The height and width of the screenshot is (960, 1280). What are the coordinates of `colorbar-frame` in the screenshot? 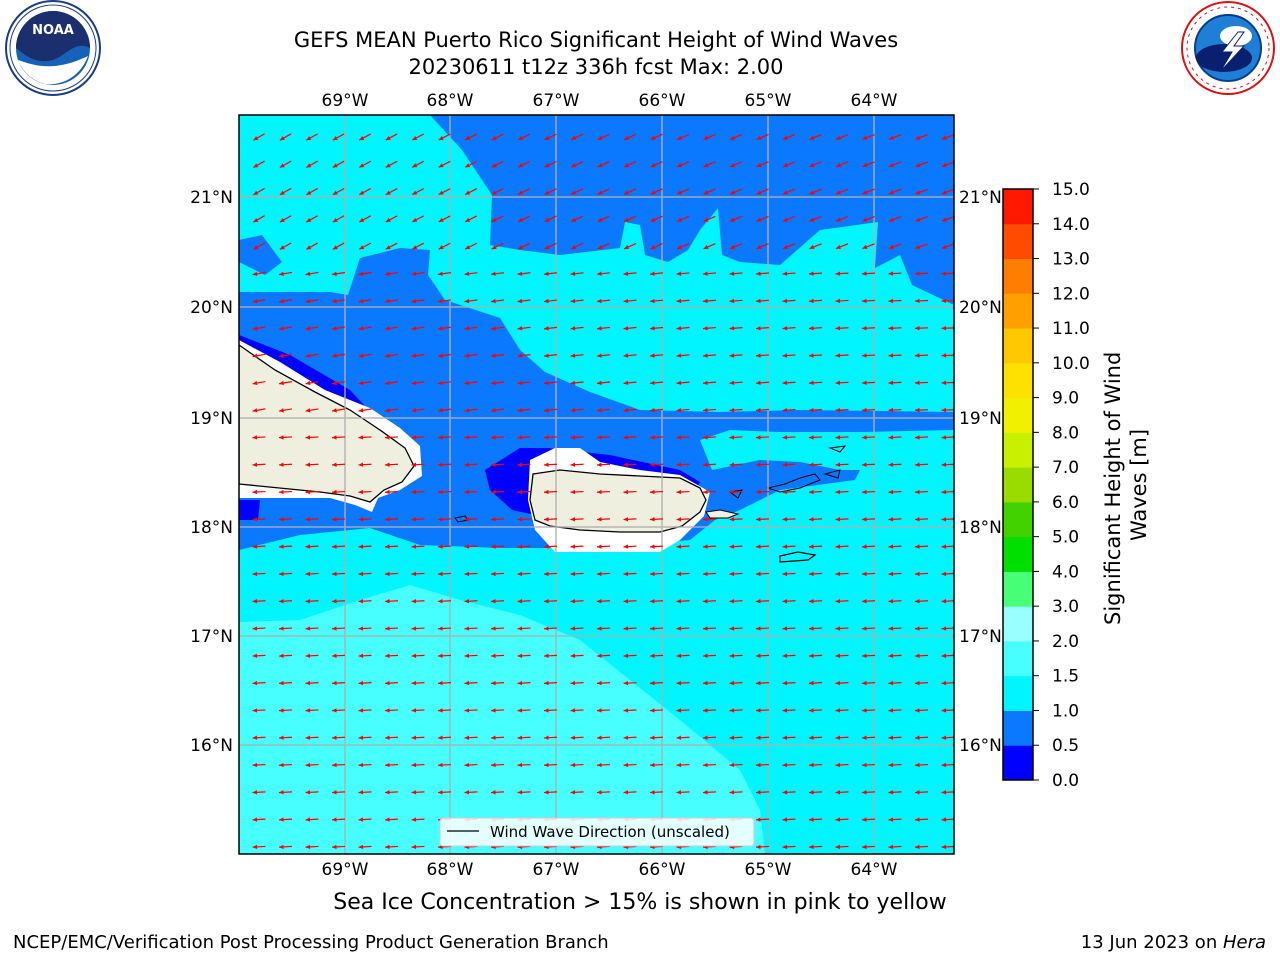 It's located at (1018, 484).